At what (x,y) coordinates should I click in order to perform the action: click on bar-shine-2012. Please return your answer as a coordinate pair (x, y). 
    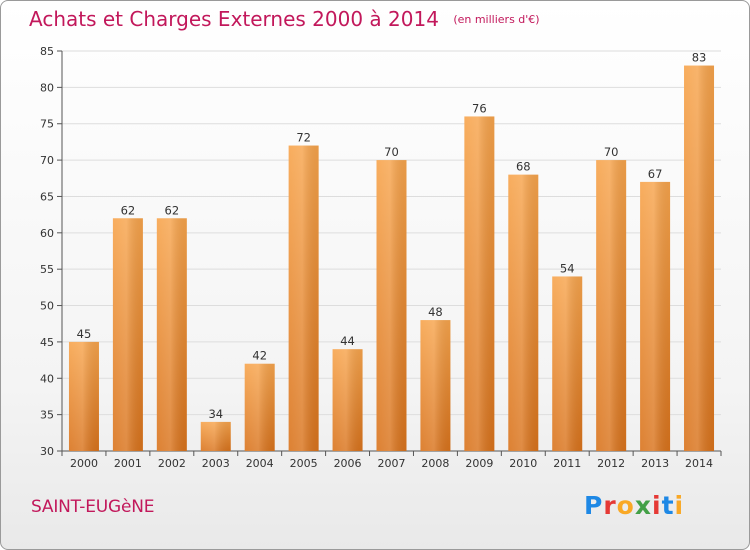
    Looking at the image, I should click on (611, 305).